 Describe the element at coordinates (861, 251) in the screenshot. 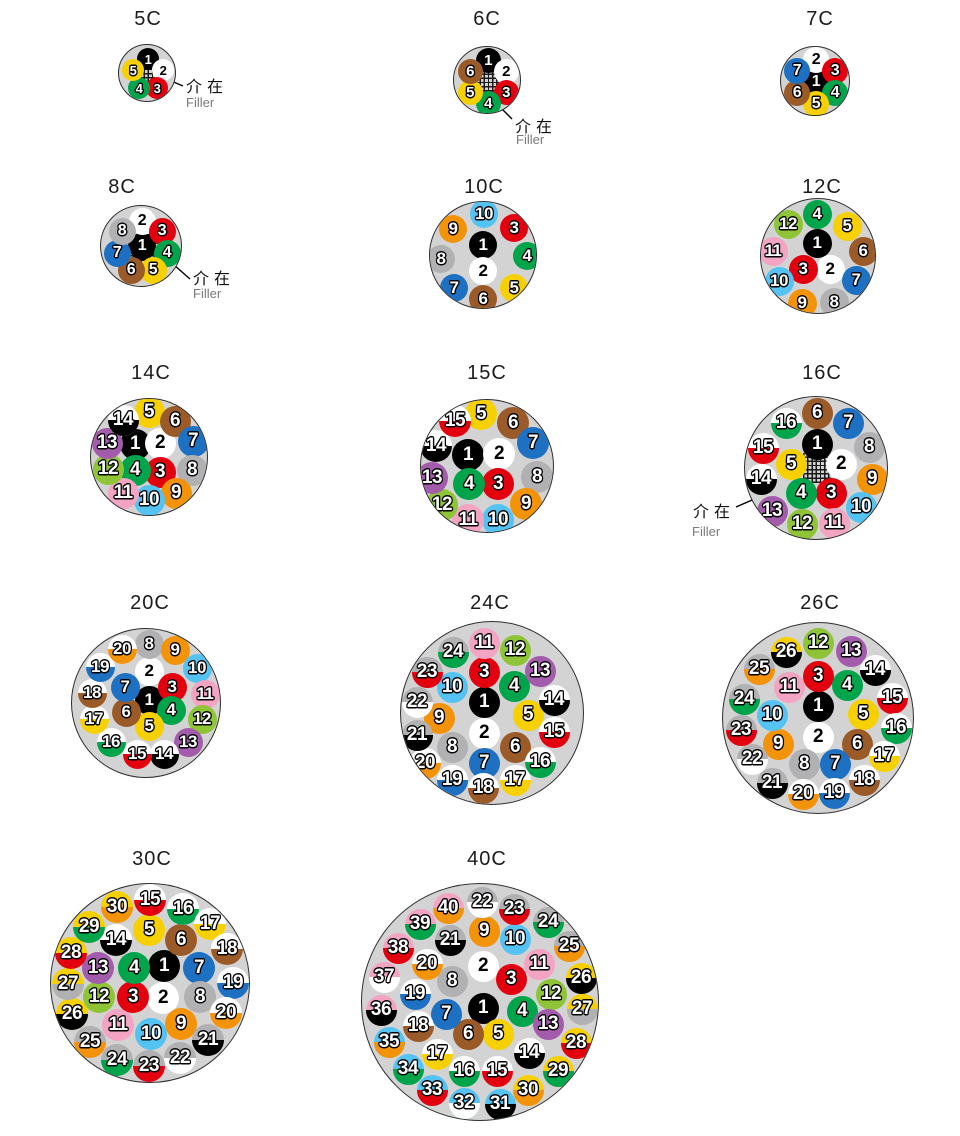

I see `core-12C-6: 6` at that location.